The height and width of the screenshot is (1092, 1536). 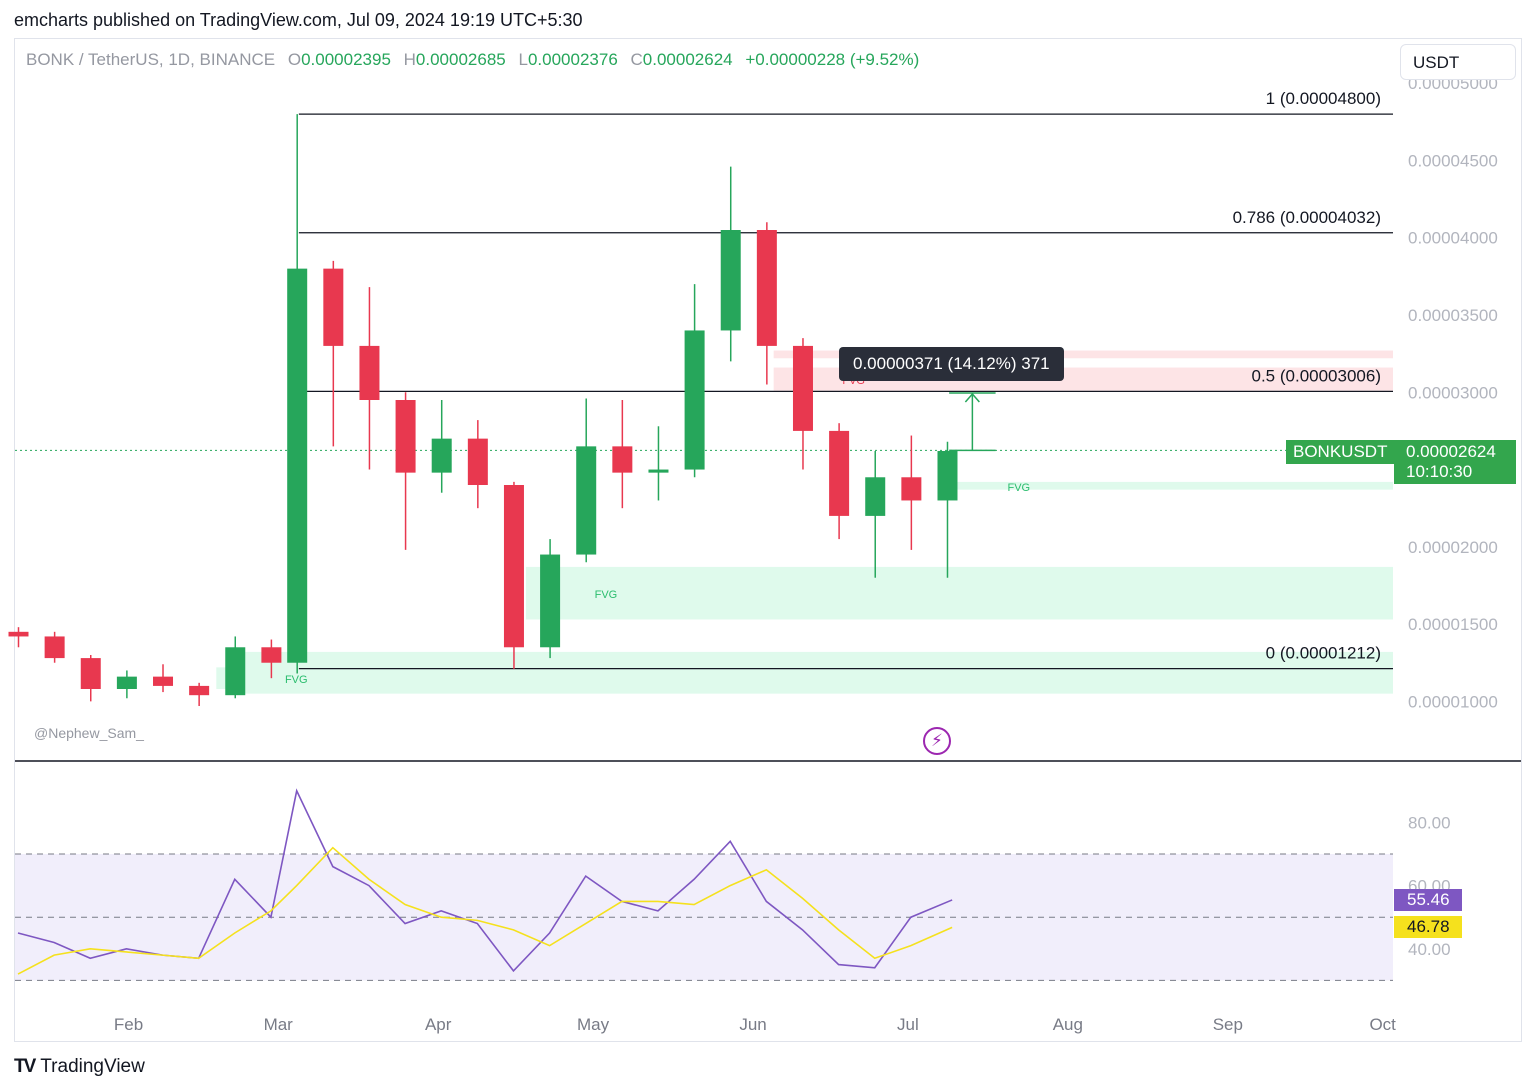 I want to click on last-price-tag: 0.00002624 10:10:30, so click(x=1455, y=462).